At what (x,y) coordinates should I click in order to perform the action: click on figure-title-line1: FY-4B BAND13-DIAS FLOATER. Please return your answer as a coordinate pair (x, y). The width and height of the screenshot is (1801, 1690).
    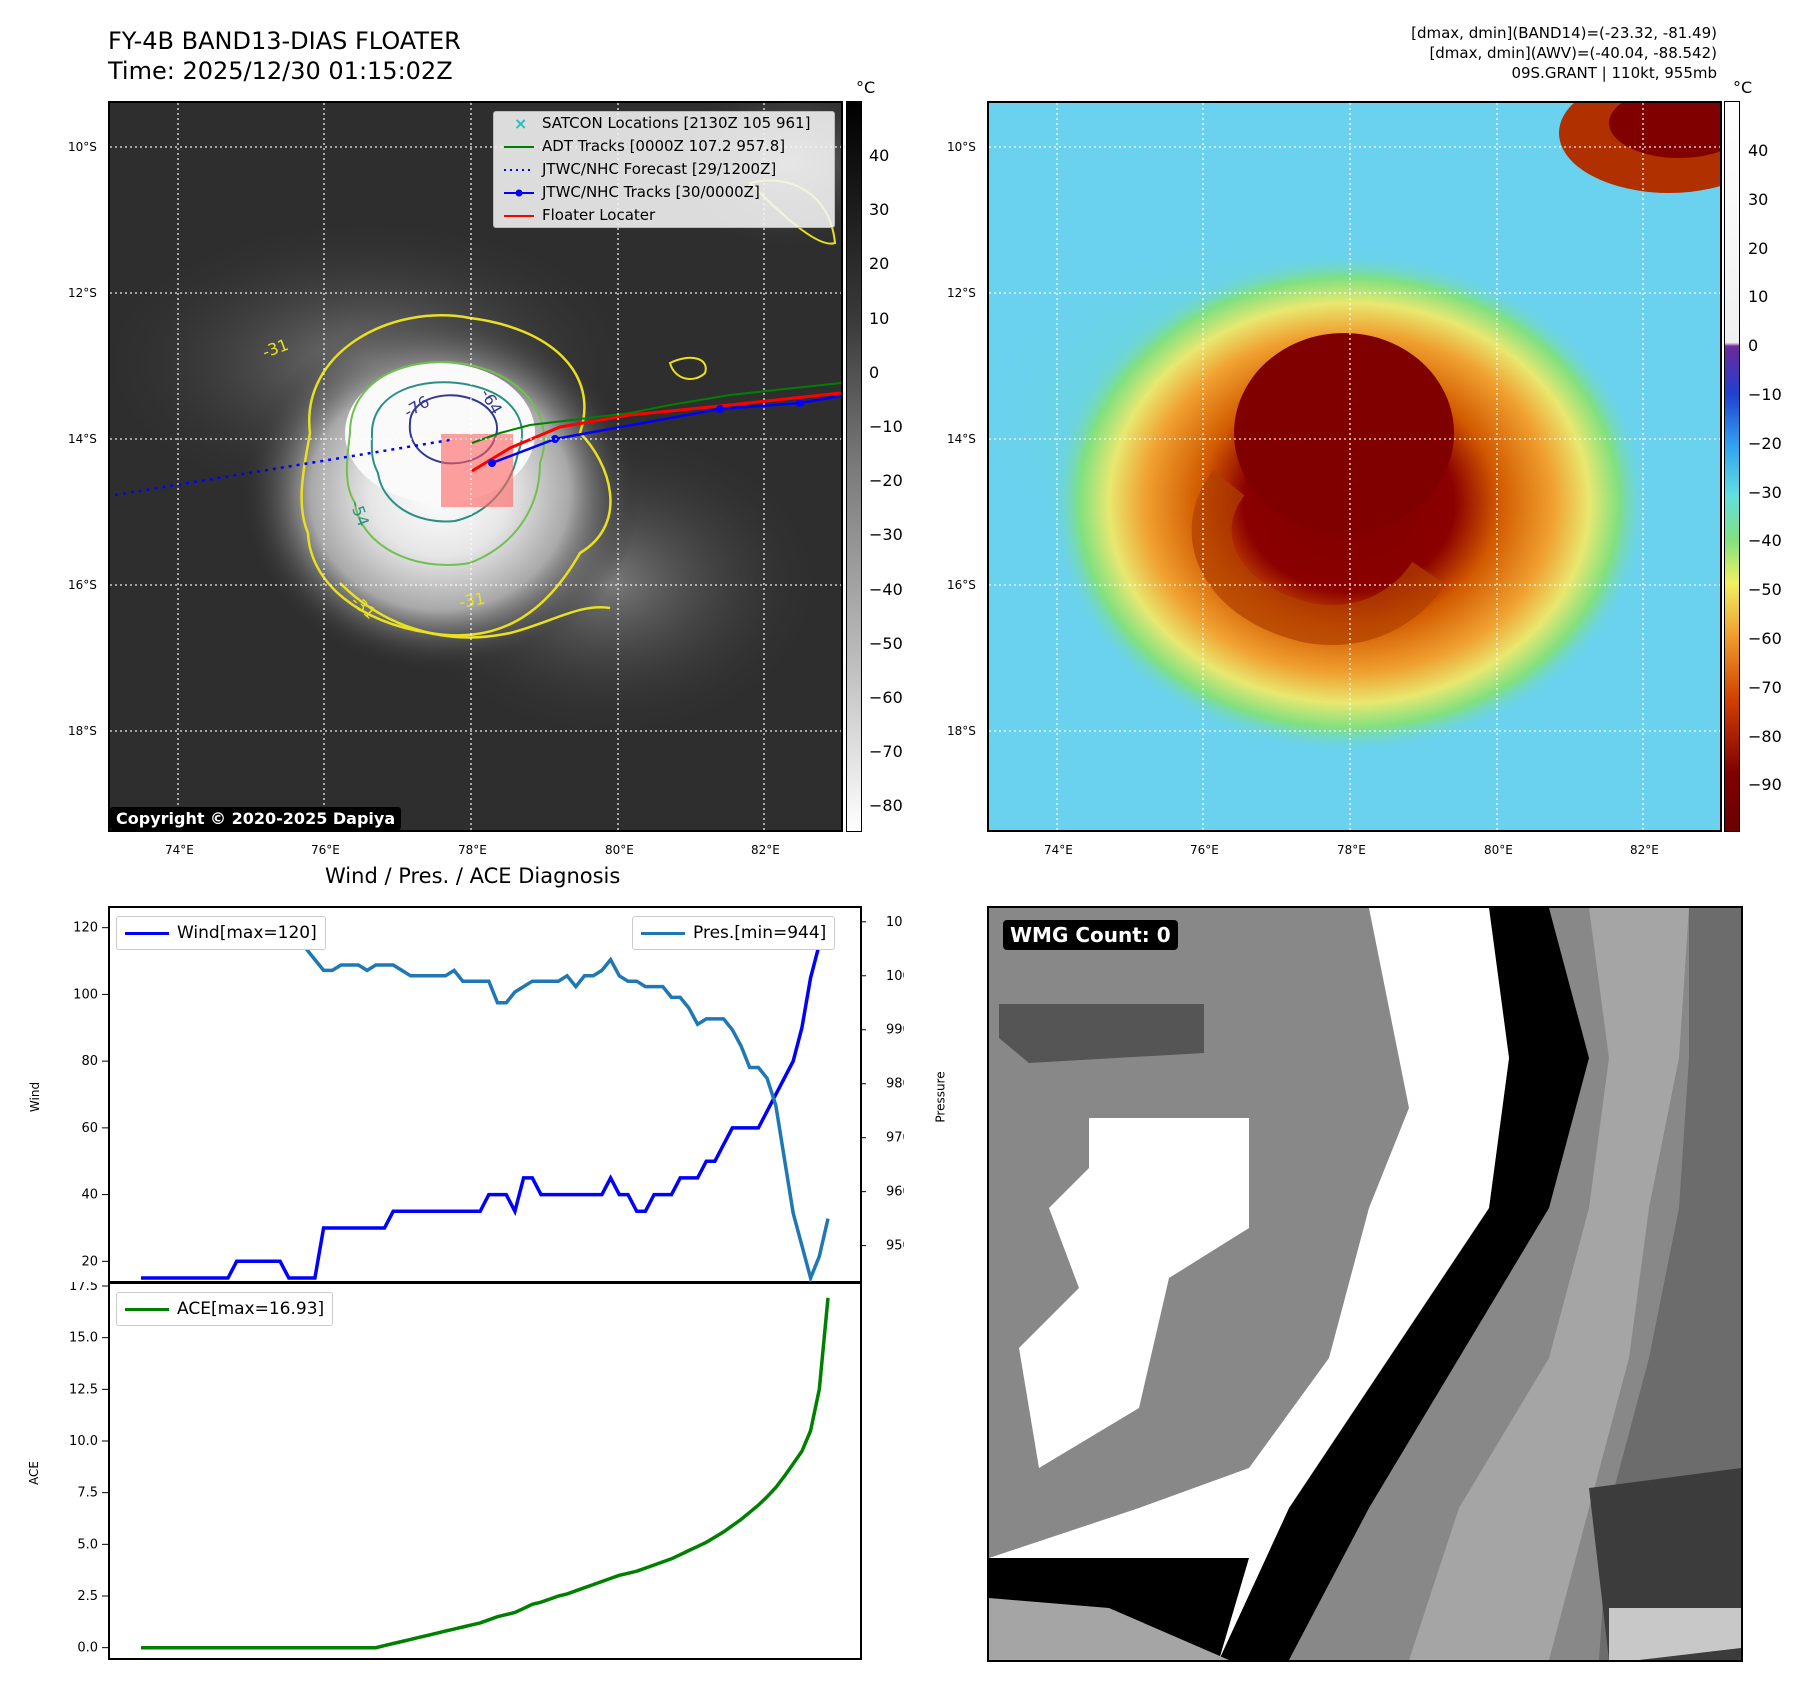
    Looking at the image, I should click on (284, 41).